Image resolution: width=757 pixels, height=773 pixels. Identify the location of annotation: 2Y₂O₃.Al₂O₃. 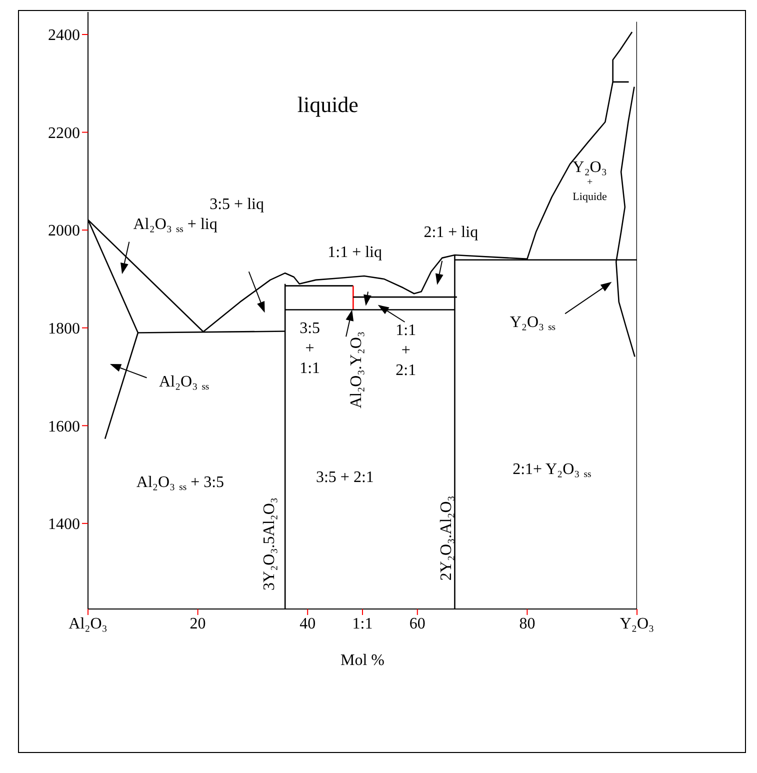
(445, 538).